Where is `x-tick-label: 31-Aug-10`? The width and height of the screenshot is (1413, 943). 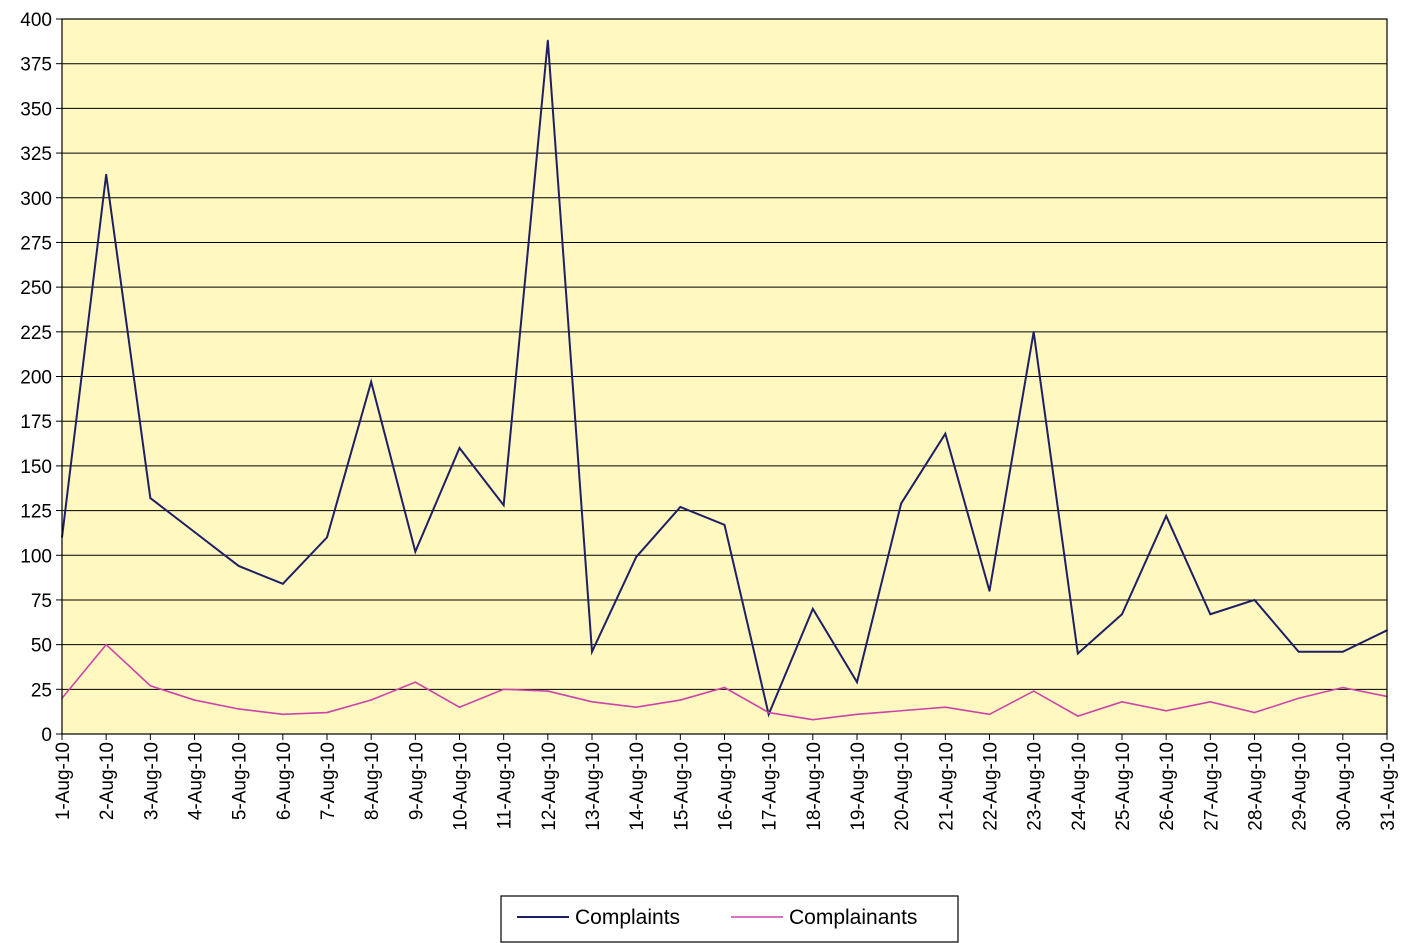
x-tick-label: 31-Aug-10 is located at coordinates (1388, 786).